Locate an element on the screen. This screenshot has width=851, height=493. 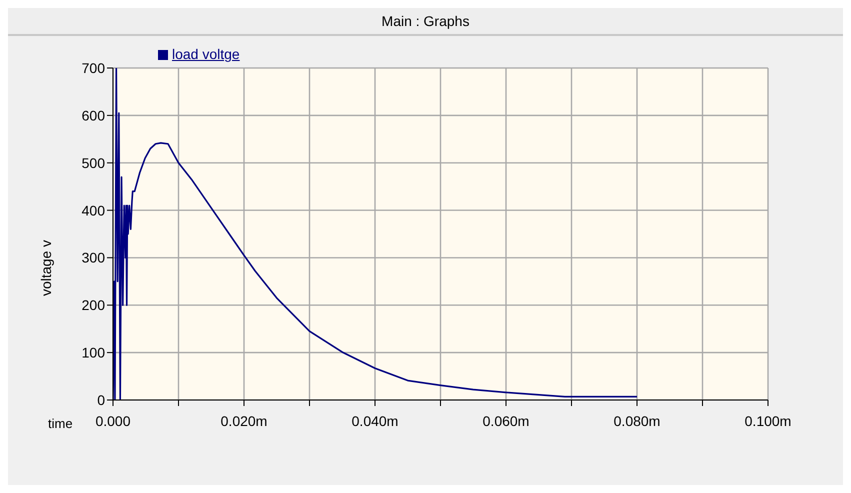
y-tick-label: 100 is located at coordinates (94, 352).